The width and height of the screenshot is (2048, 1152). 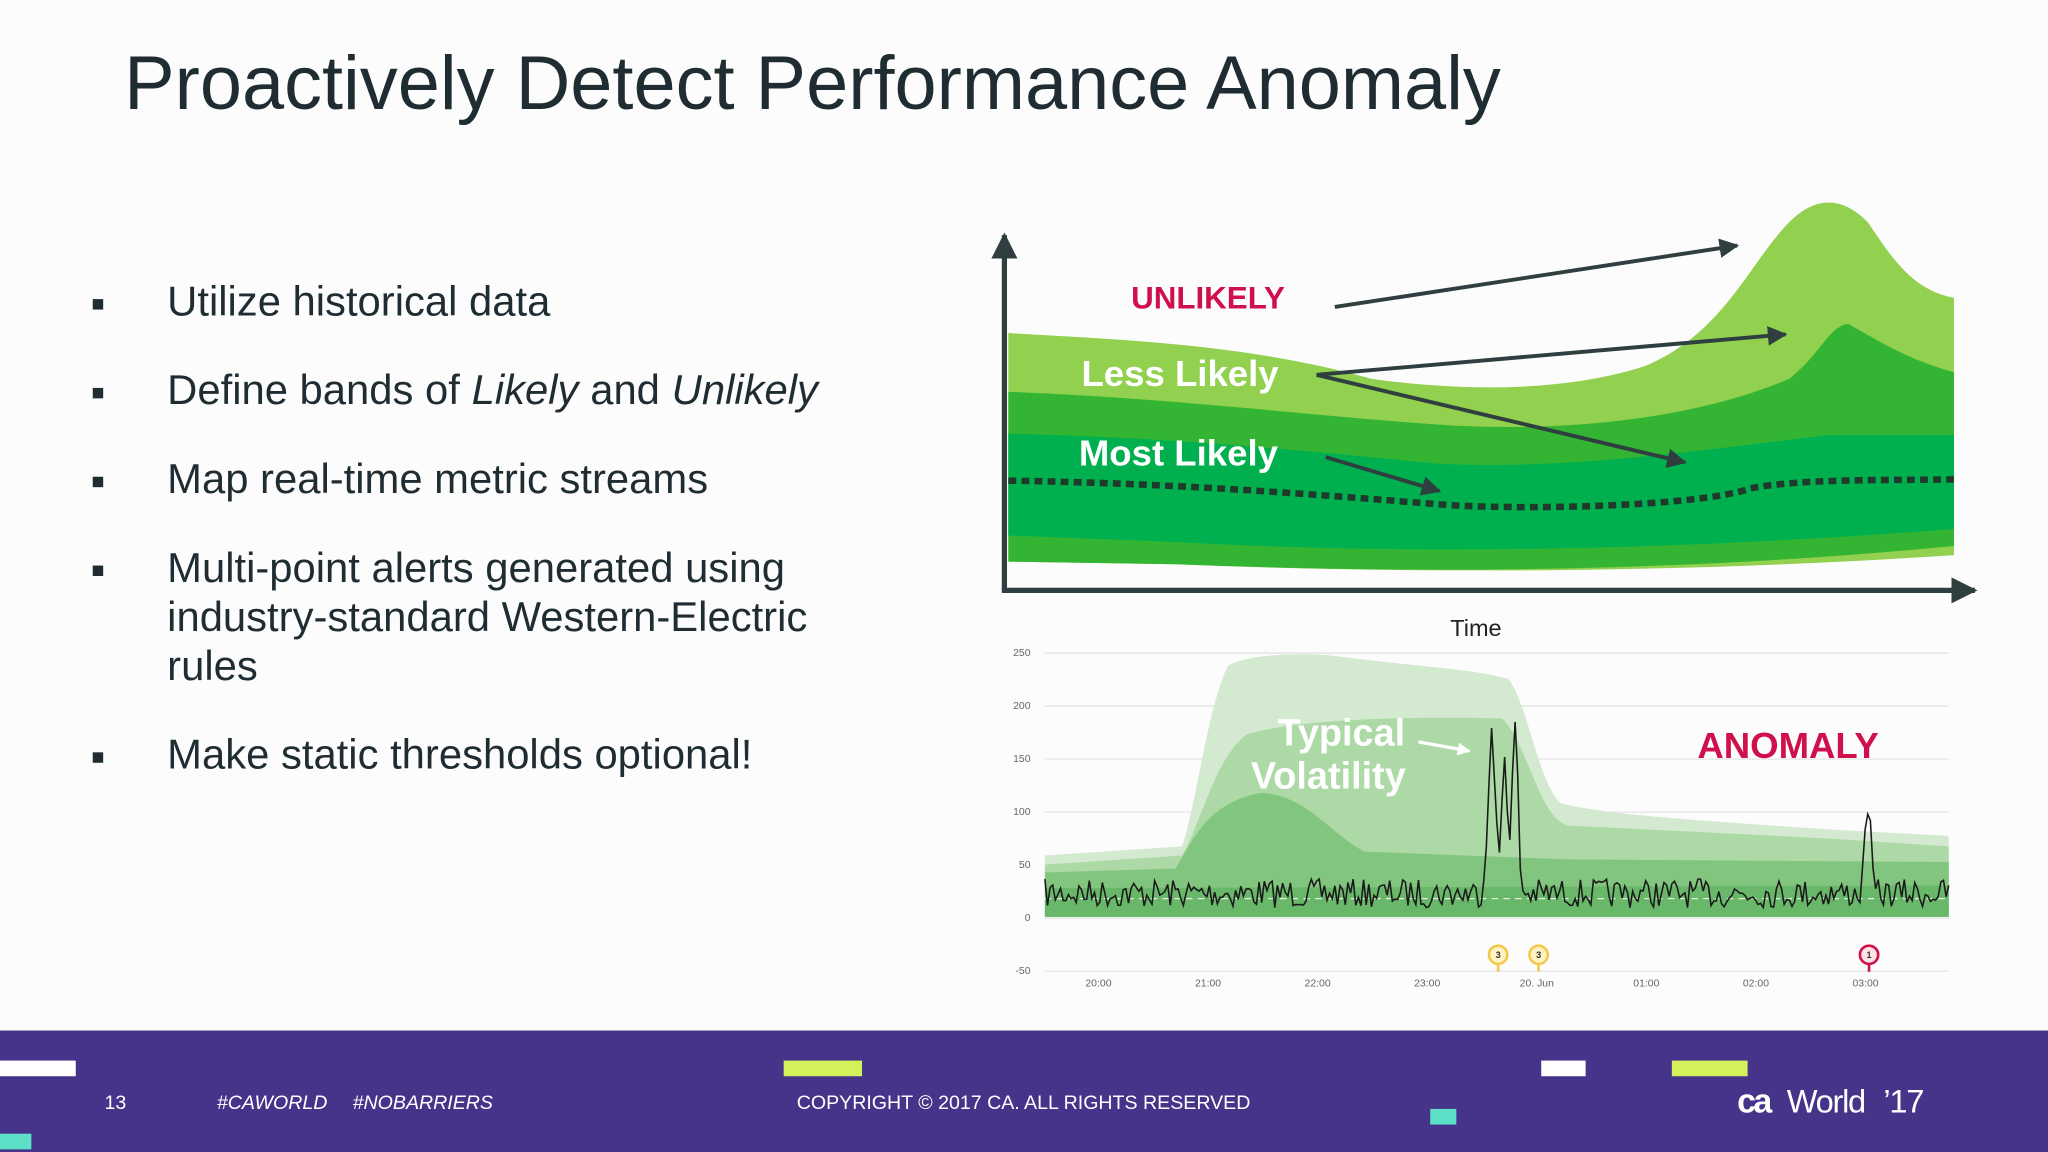 What do you see at coordinates (1024, 1103) in the screenshot?
I see `copyright: COPYRIGHT © 2017 CA. ALL RIGHTS RESERVED` at bounding box center [1024, 1103].